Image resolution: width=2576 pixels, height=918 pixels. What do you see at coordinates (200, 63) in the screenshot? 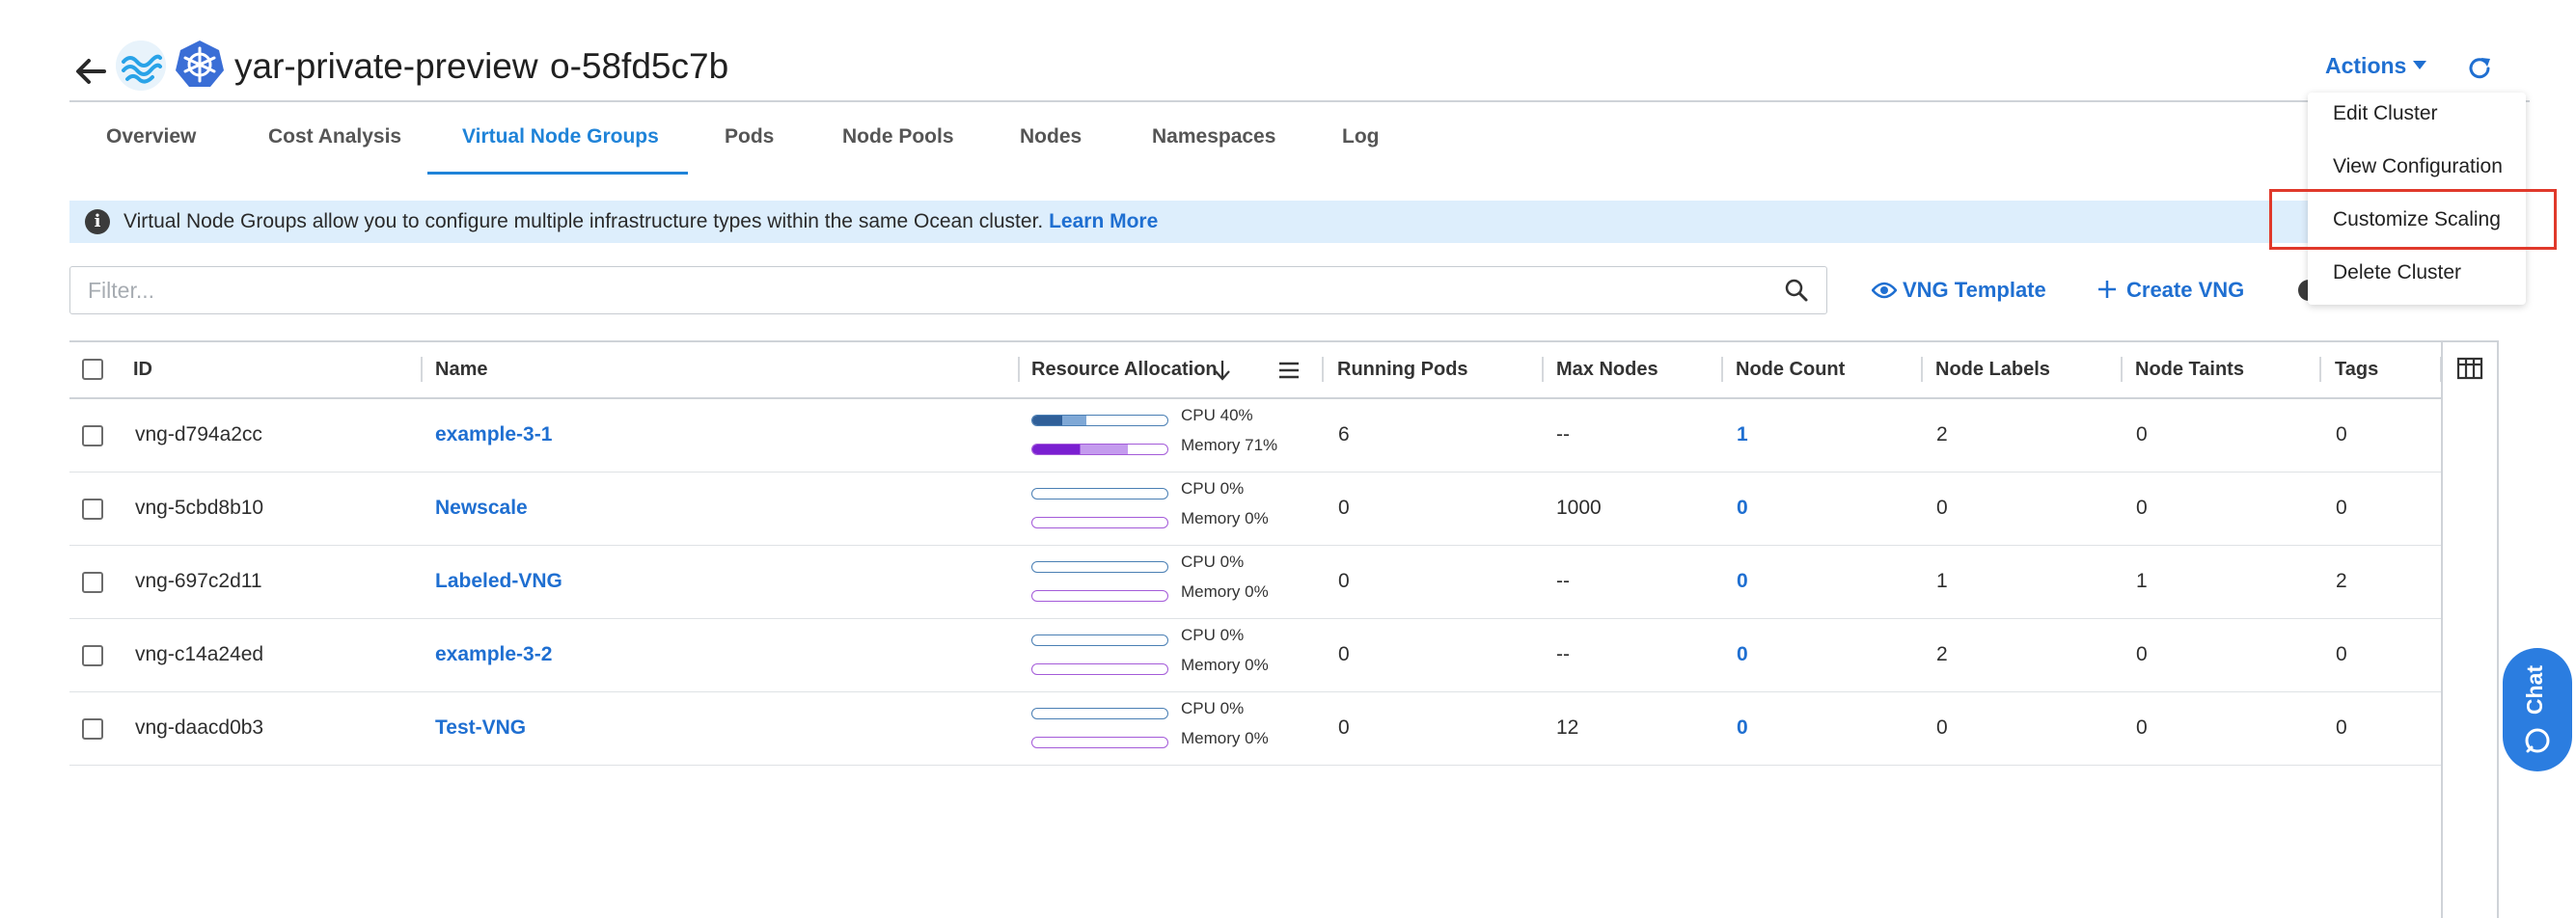
I see `kubernetes-logo-icon` at bounding box center [200, 63].